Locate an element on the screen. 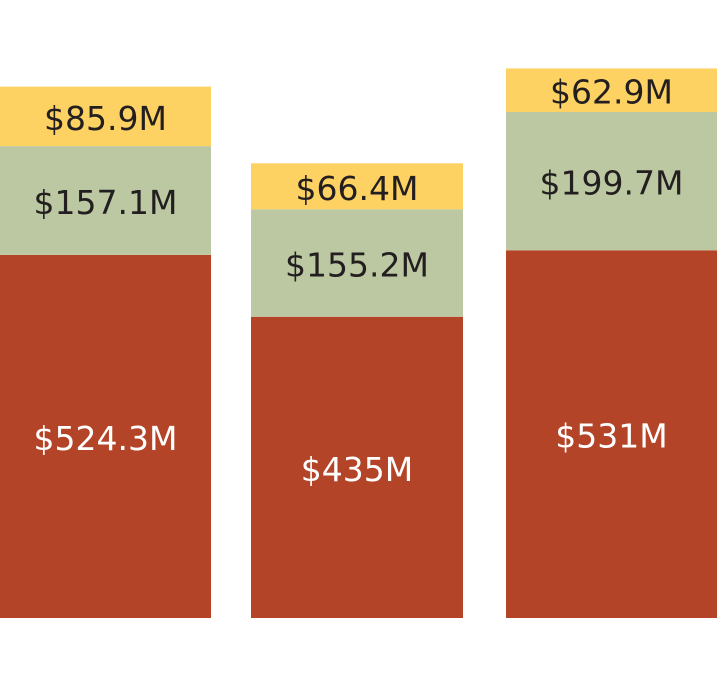 This screenshot has height=698, width=717. data-label: $524.3M is located at coordinates (106, 438).